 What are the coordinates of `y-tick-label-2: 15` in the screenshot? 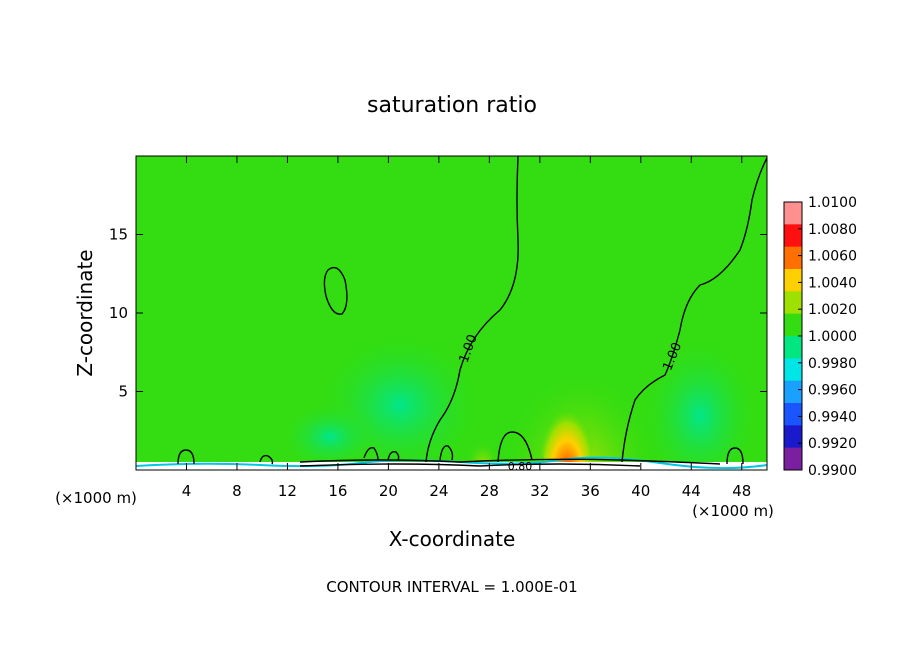 It's located at (118, 235).